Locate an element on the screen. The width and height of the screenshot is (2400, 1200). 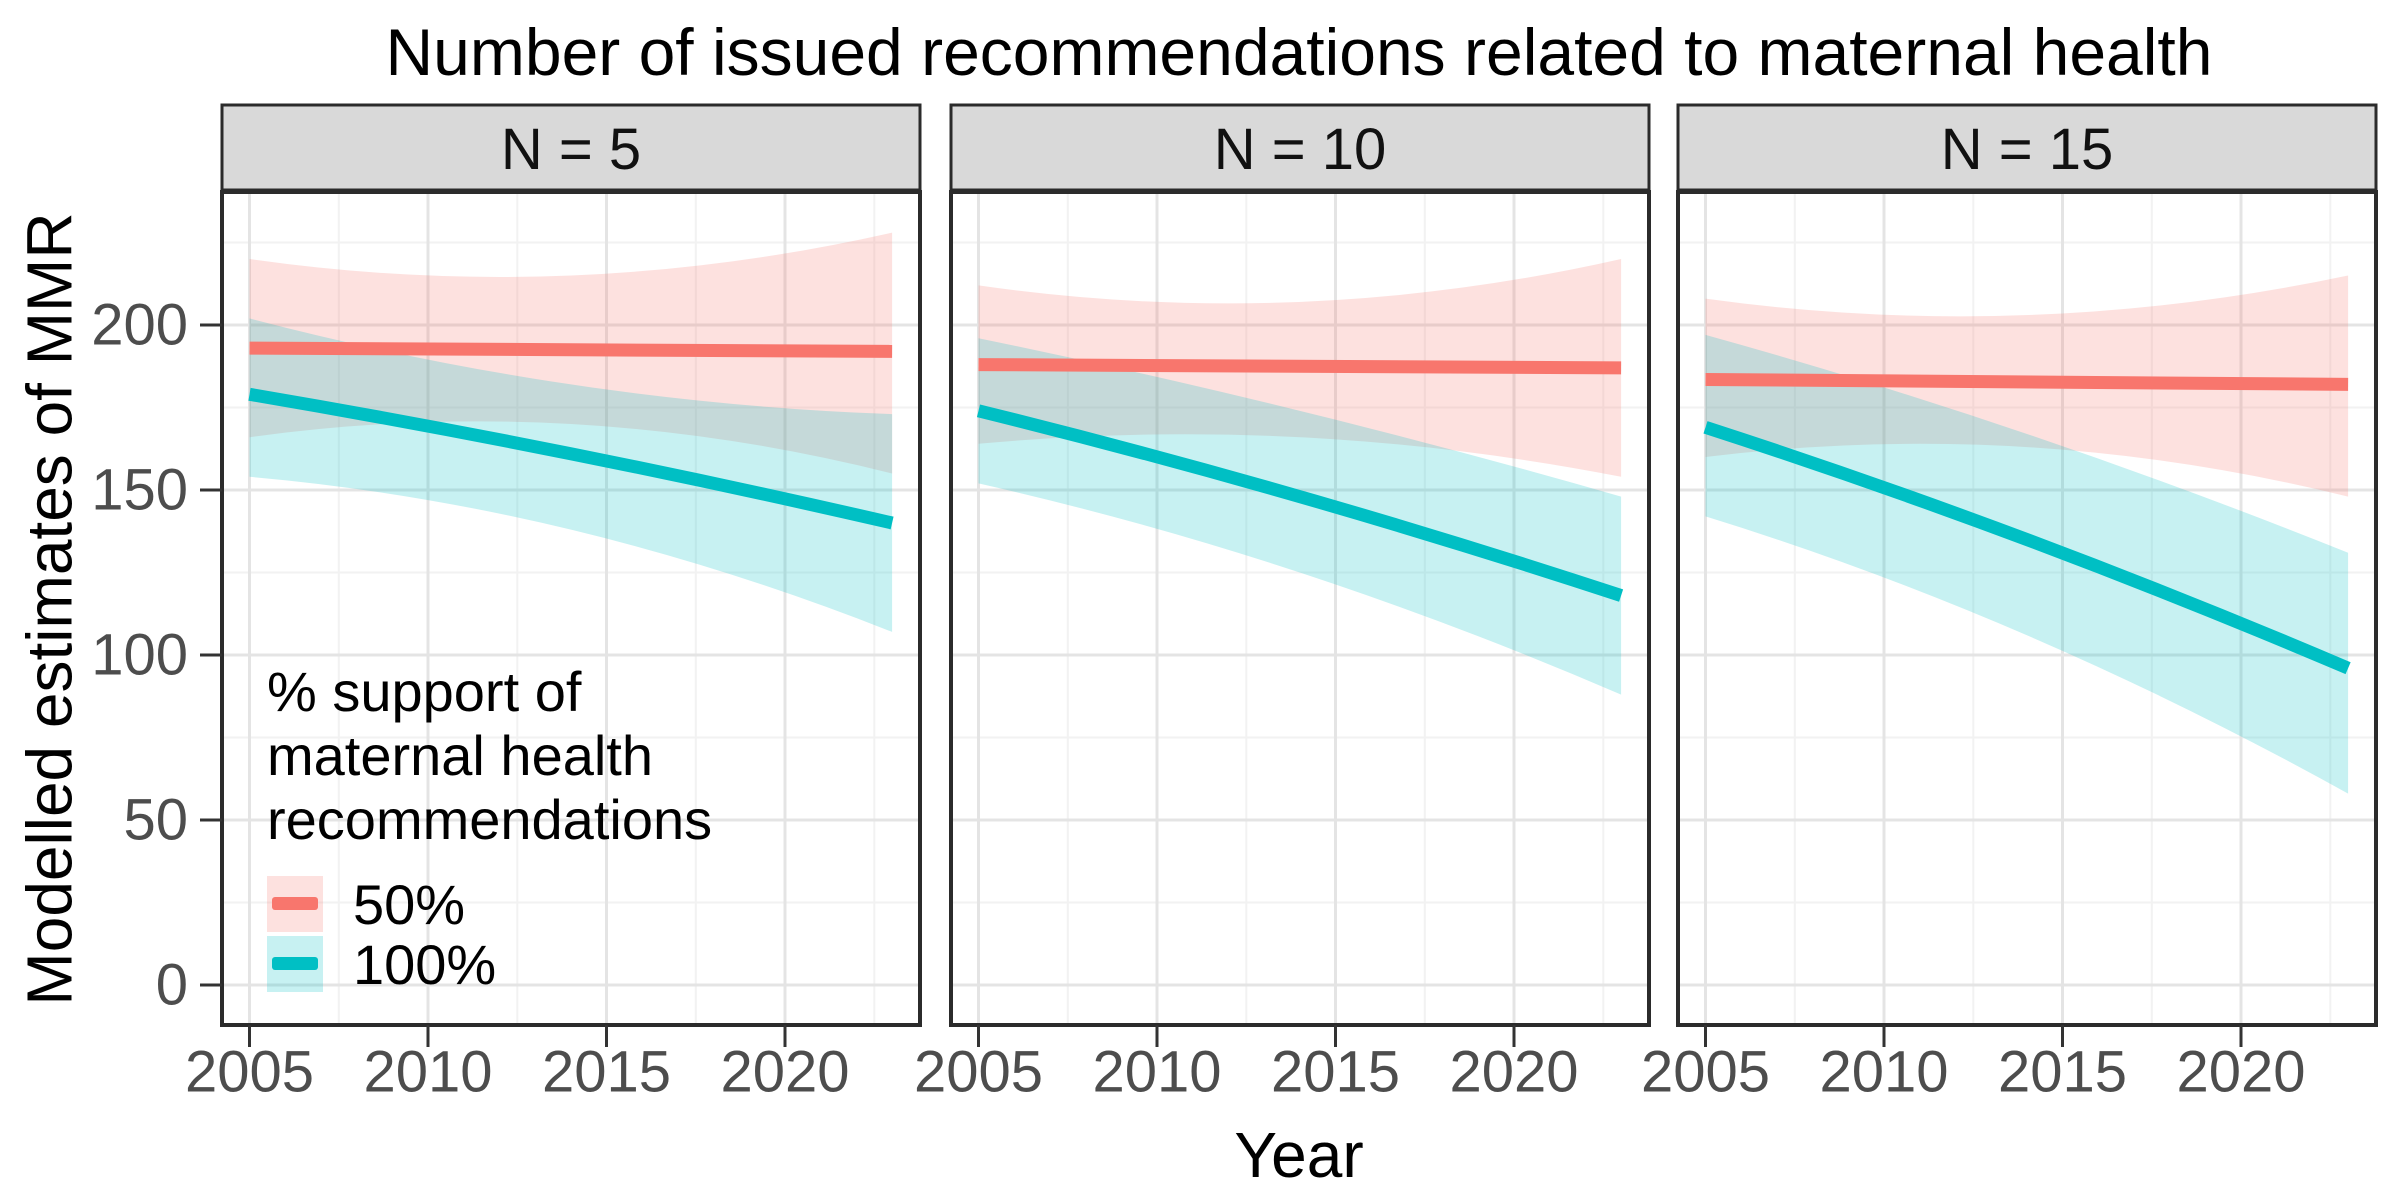
legend-title-line-1: % support of is located at coordinates (424, 691).